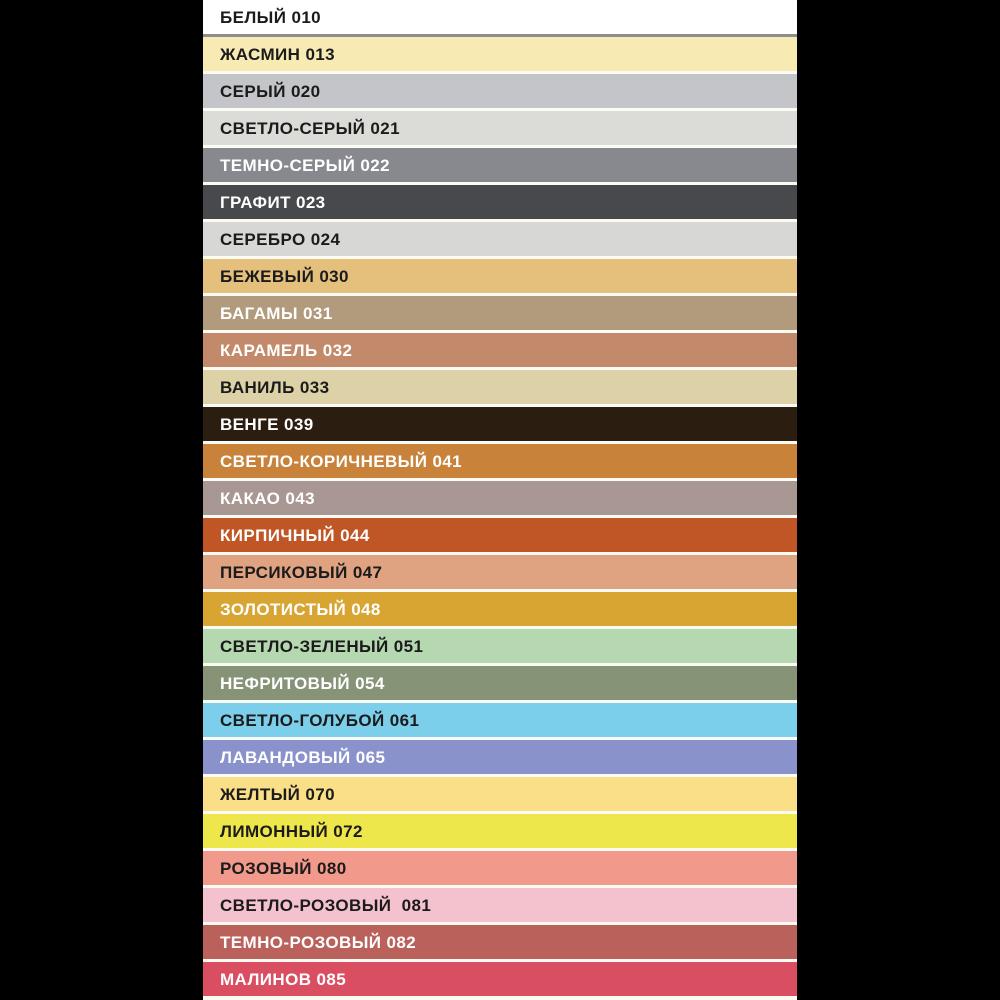  Describe the element at coordinates (500, 54) in the screenshot. I see `color-swatch-row: ЖАСМИН 013` at that location.